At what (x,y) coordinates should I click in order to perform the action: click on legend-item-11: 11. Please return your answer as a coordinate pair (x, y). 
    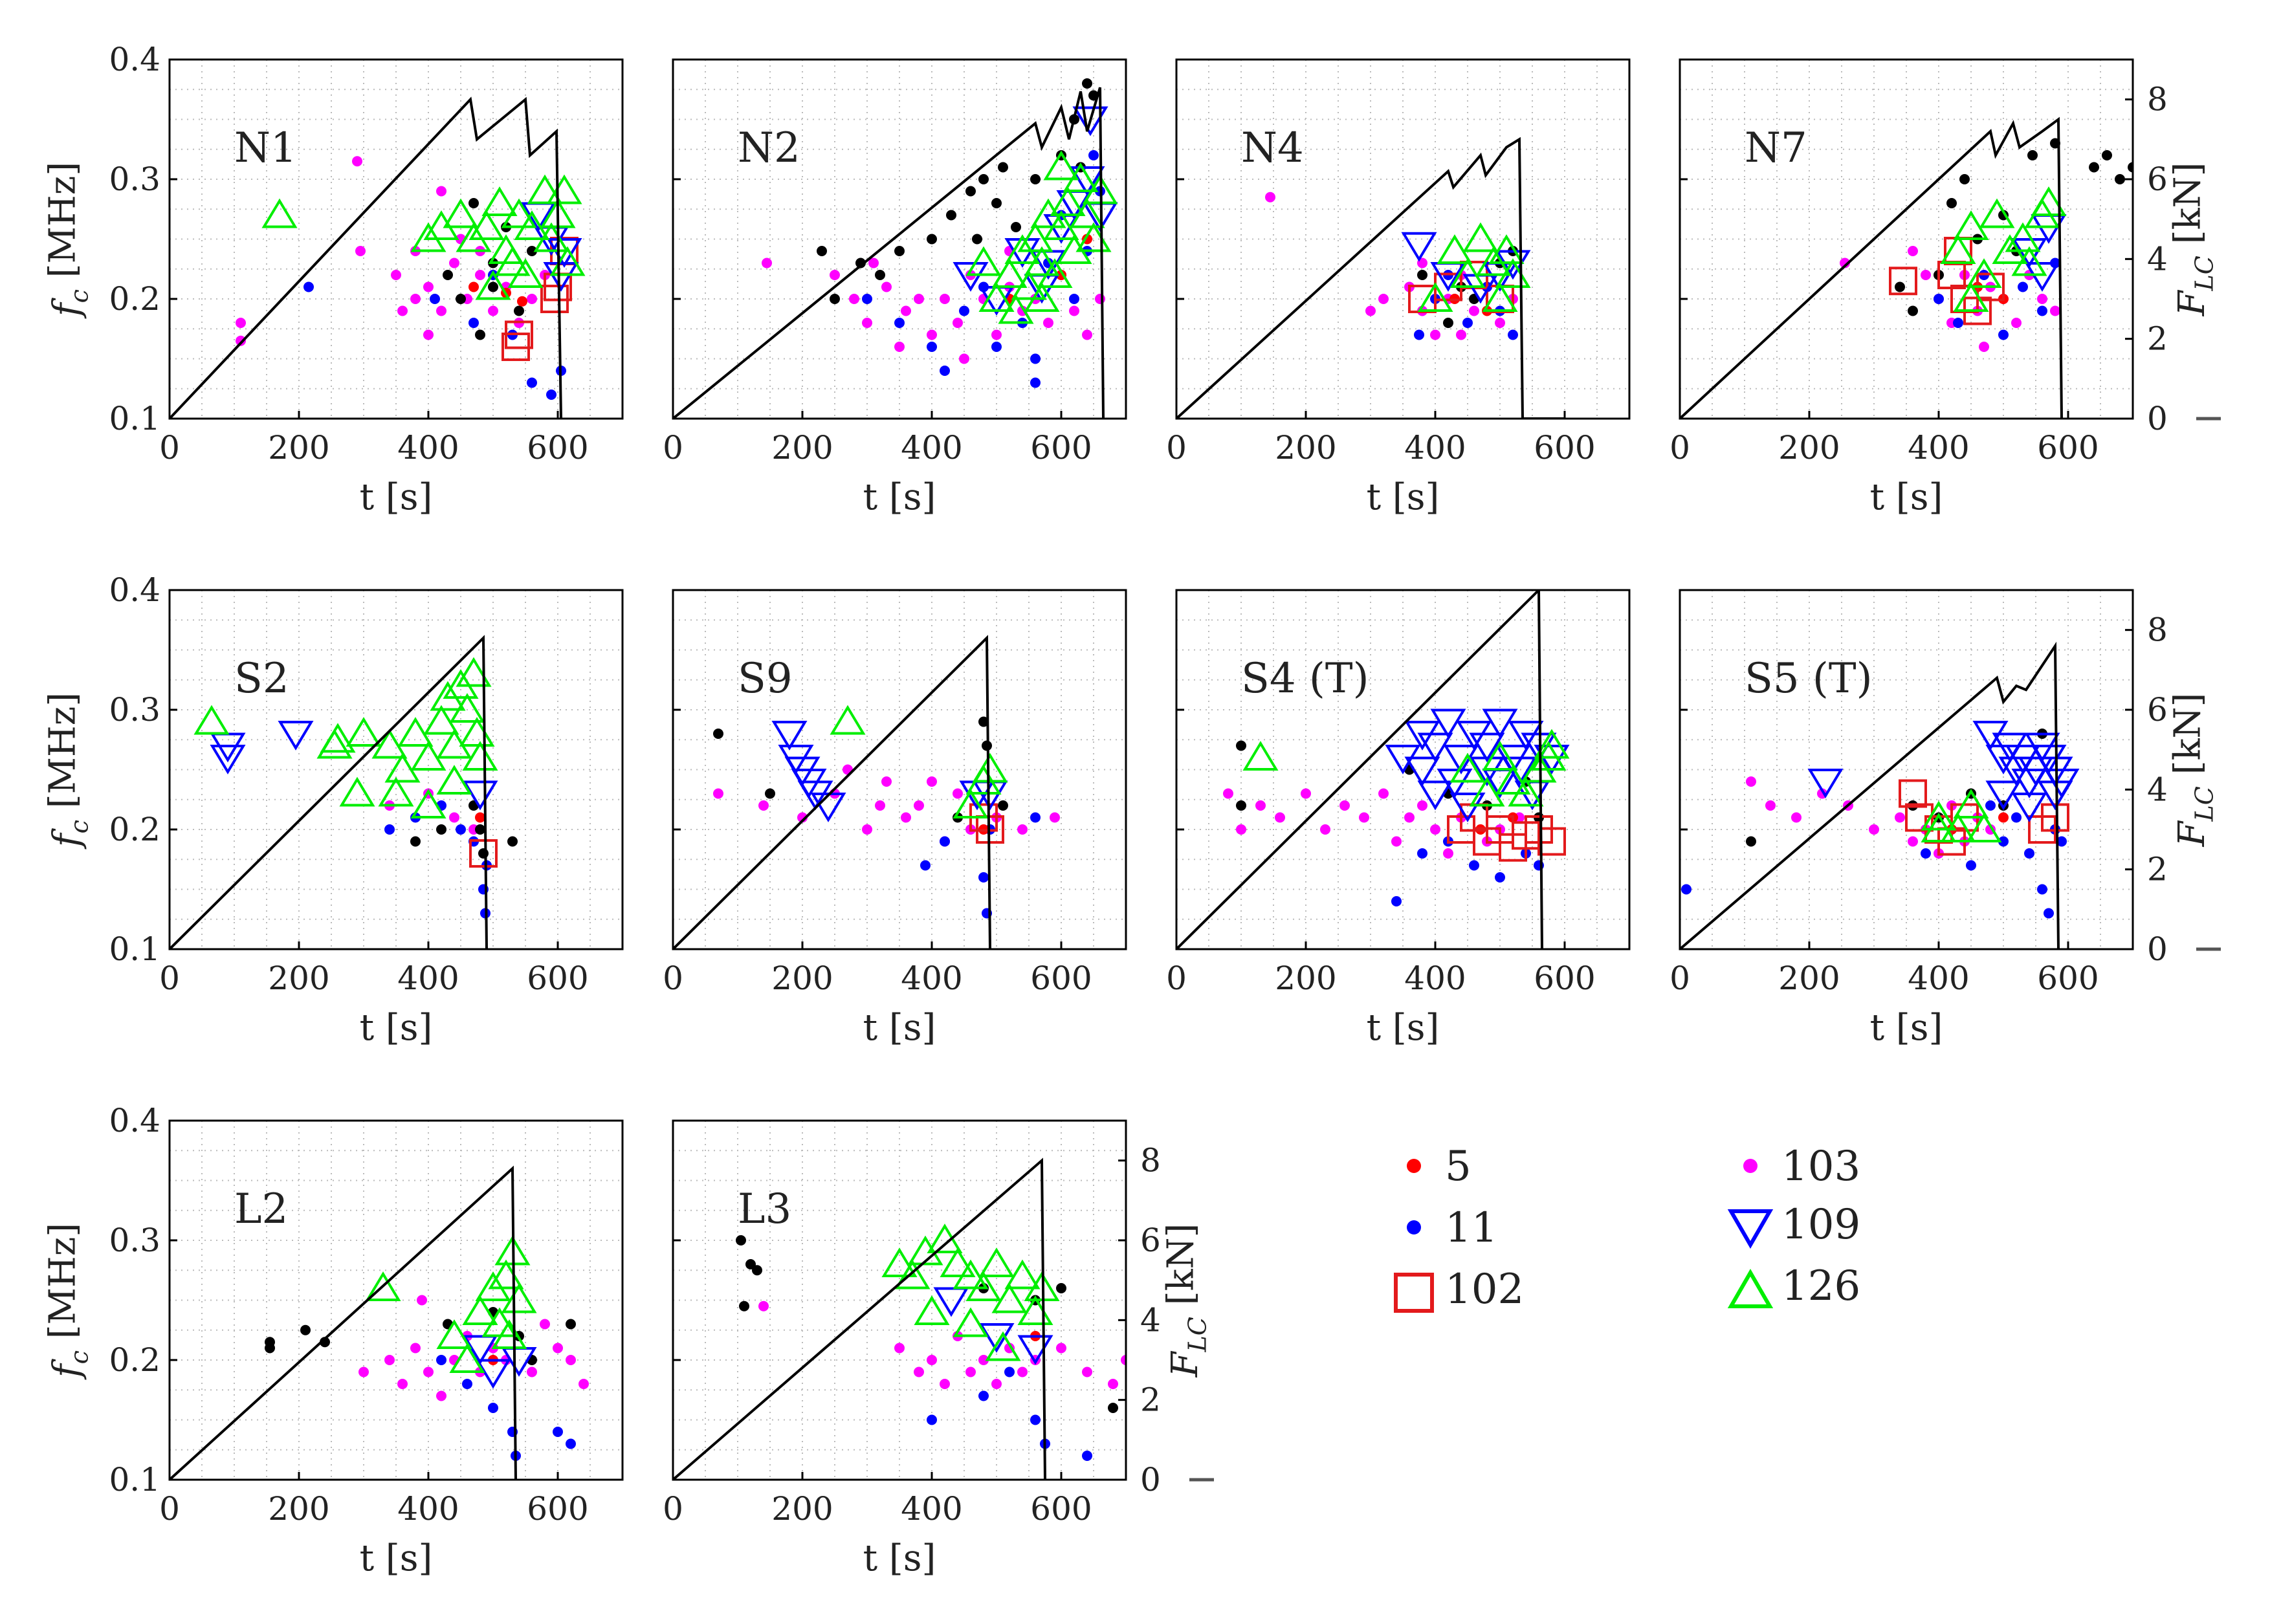
    Looking at the image, I should click on (1452, 1228).